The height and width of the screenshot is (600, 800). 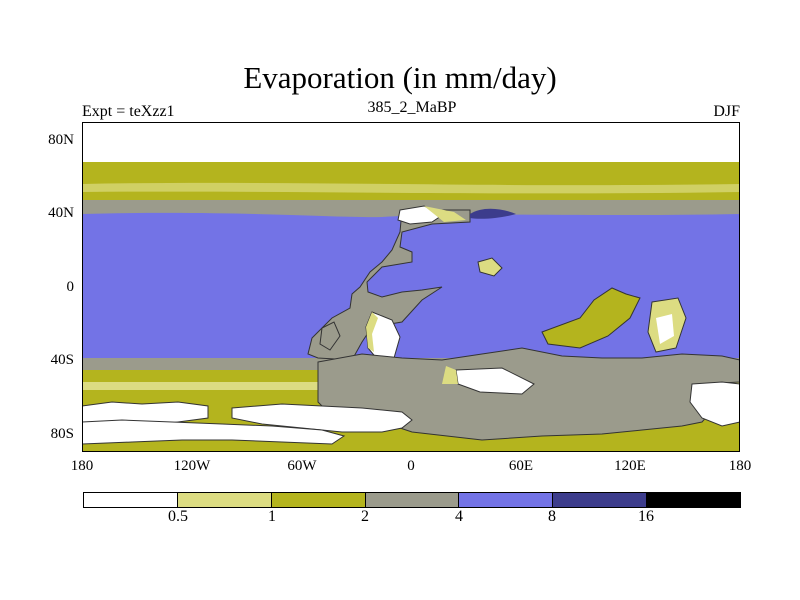 I want to click on y-tick-80s: 80S, so click(x=62, y=434).